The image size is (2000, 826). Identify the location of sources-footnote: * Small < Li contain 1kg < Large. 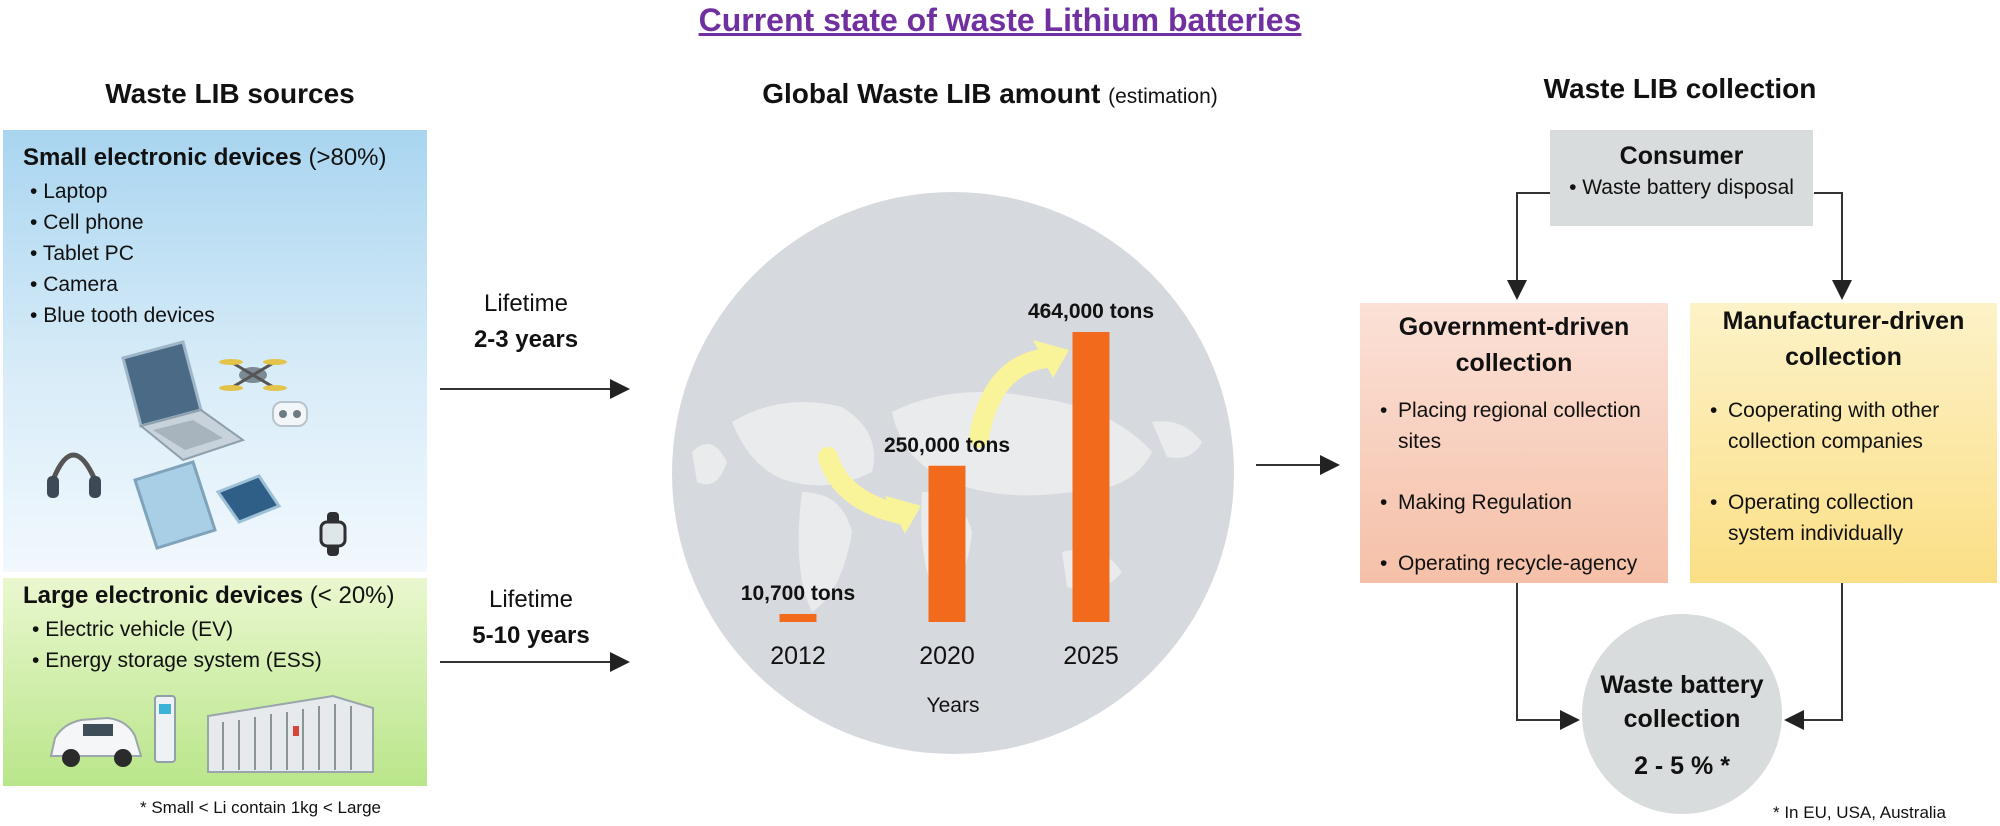
(260, 807).